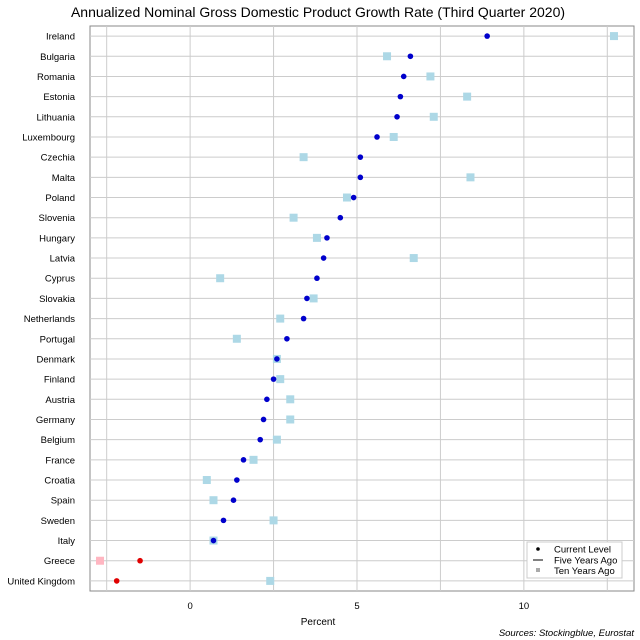 This screenshot has width=640, height=640. Describe the element at coordinates (59, 481) in the screenshot. I see `category-label: Croatia` at that location.